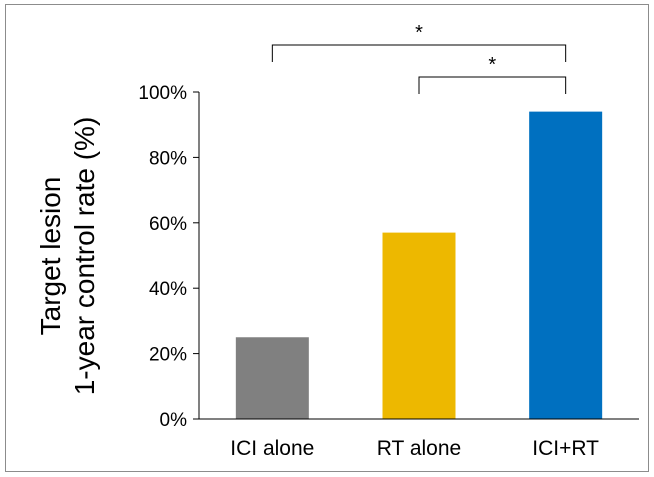  I want to click on y-axis-title: Target lesion 1-year control rate (%), so click(67, 256).